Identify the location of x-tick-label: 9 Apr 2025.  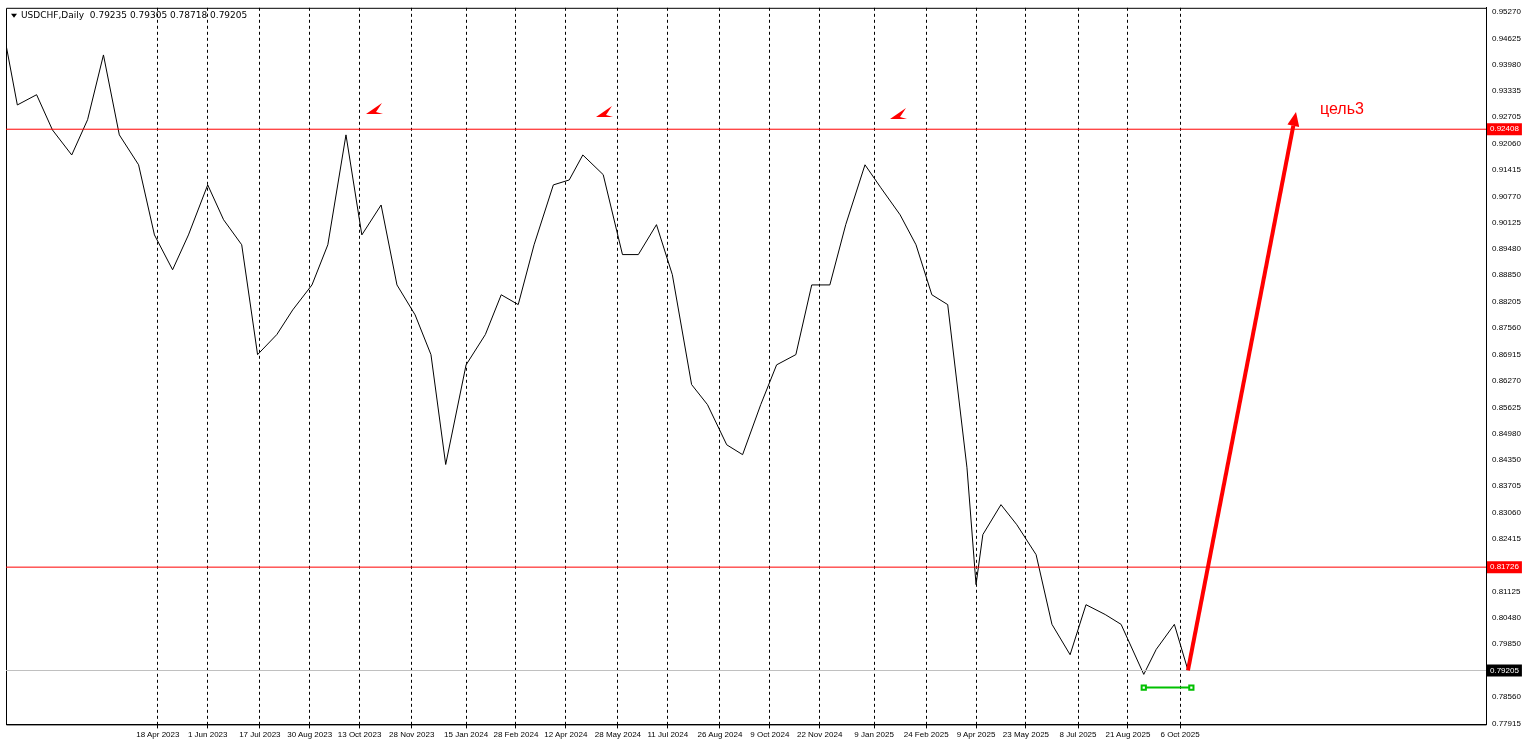
(976, 735).